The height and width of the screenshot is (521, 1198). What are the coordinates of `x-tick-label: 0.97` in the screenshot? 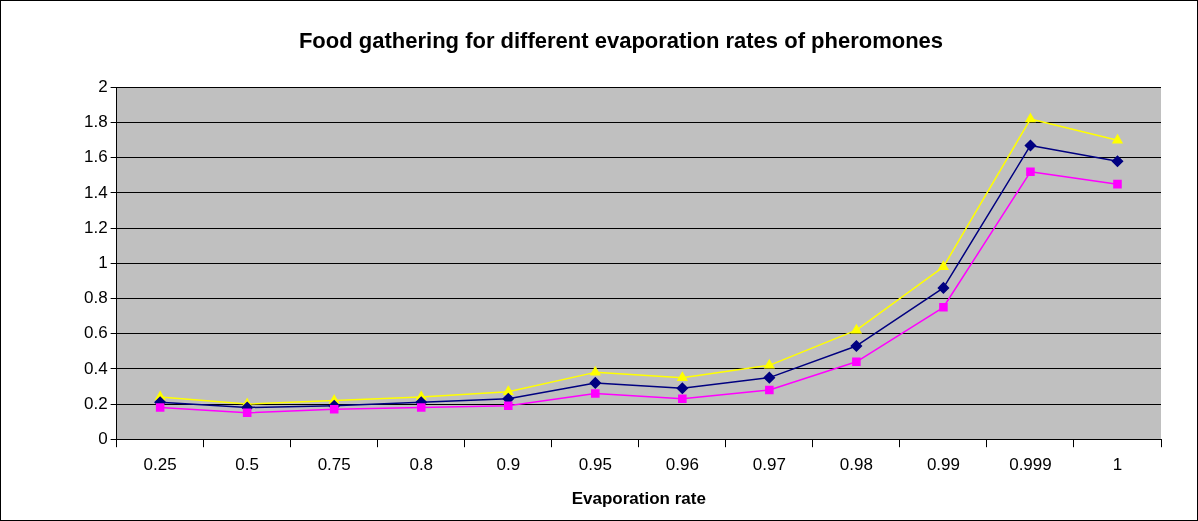 It's located at (769, 465).